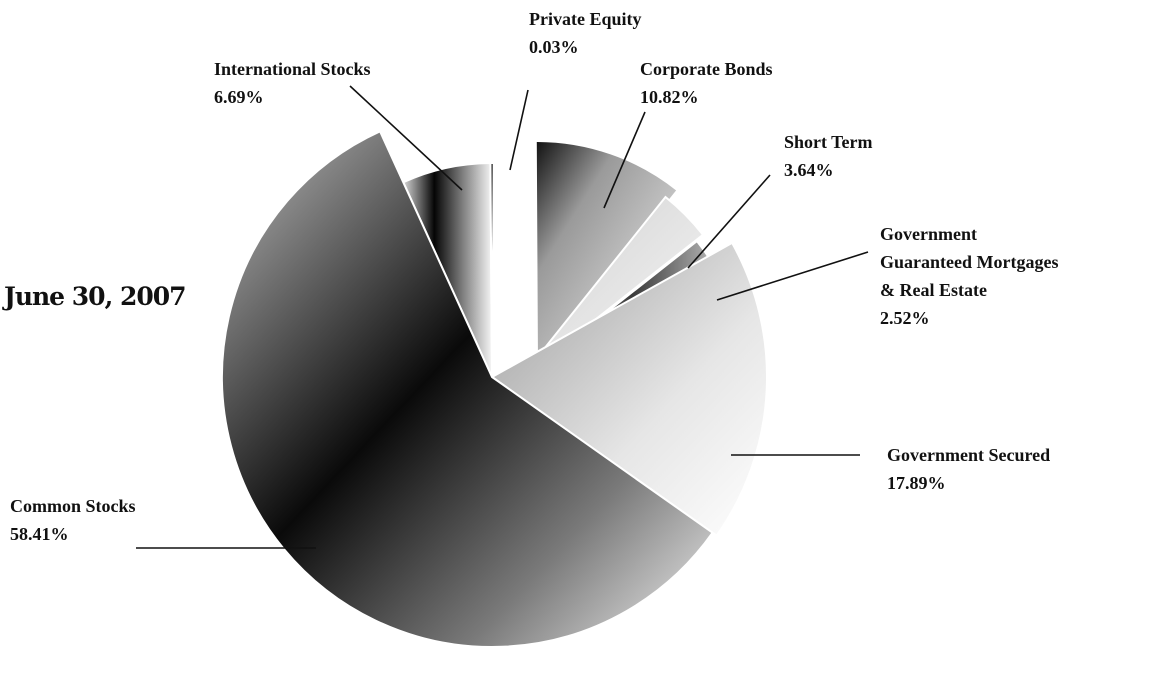 This screenshot has height=675, width=1152. Describe the element at coordinates (968, 455) in the screenshot. I see `label-government-secured: Government Secured` at that location.